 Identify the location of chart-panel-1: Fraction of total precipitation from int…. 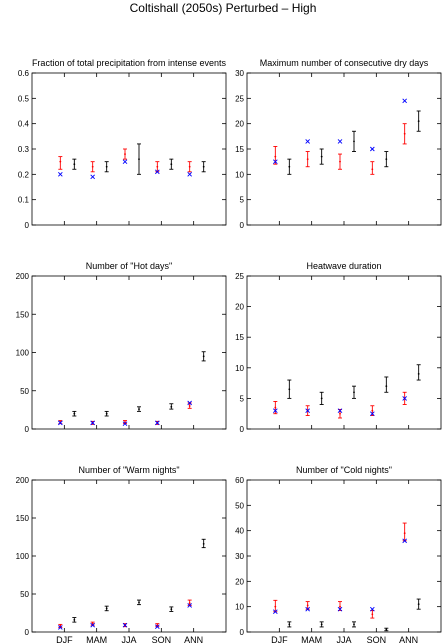
(122, 144).